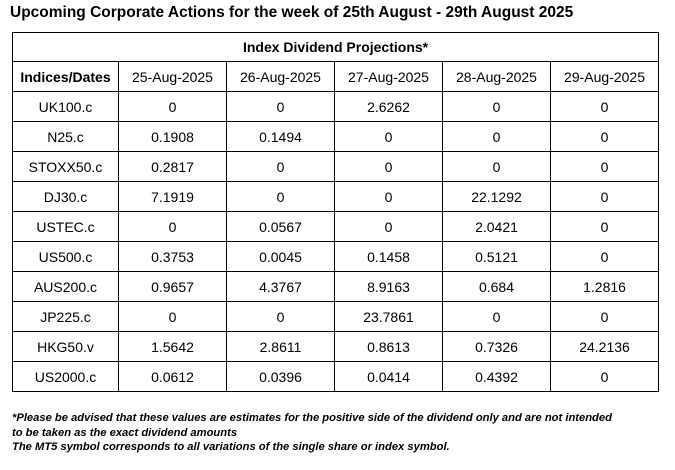 Image resolution: width=675 pixels, height=470 pixels. What do you see at coordinates (280, 76) in the screenshot?
I see `column-header-date: 26-Aug-2025` at bounding box center [280, 76].